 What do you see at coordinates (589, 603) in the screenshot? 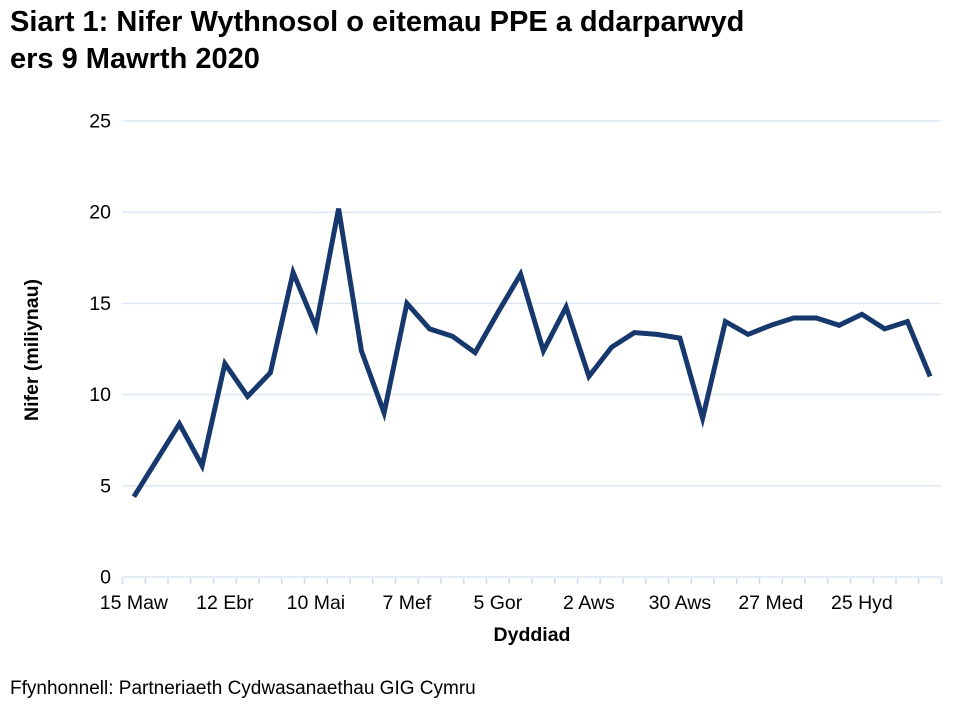
I see `x-tick-label: 2 Aws` at bounding box center [589, 603].